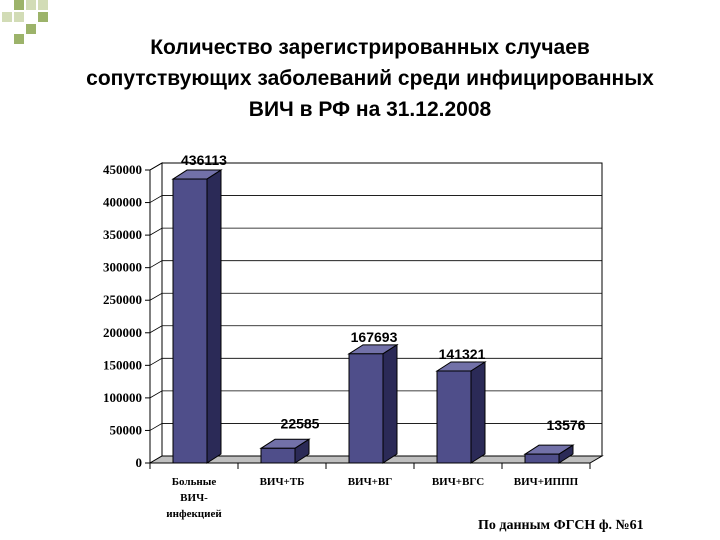  What do you see at coordinates (282, 482) in the screenshot?
I see `x-category-label: ВИЧ+ТБ` at bounding box center [282, 482].